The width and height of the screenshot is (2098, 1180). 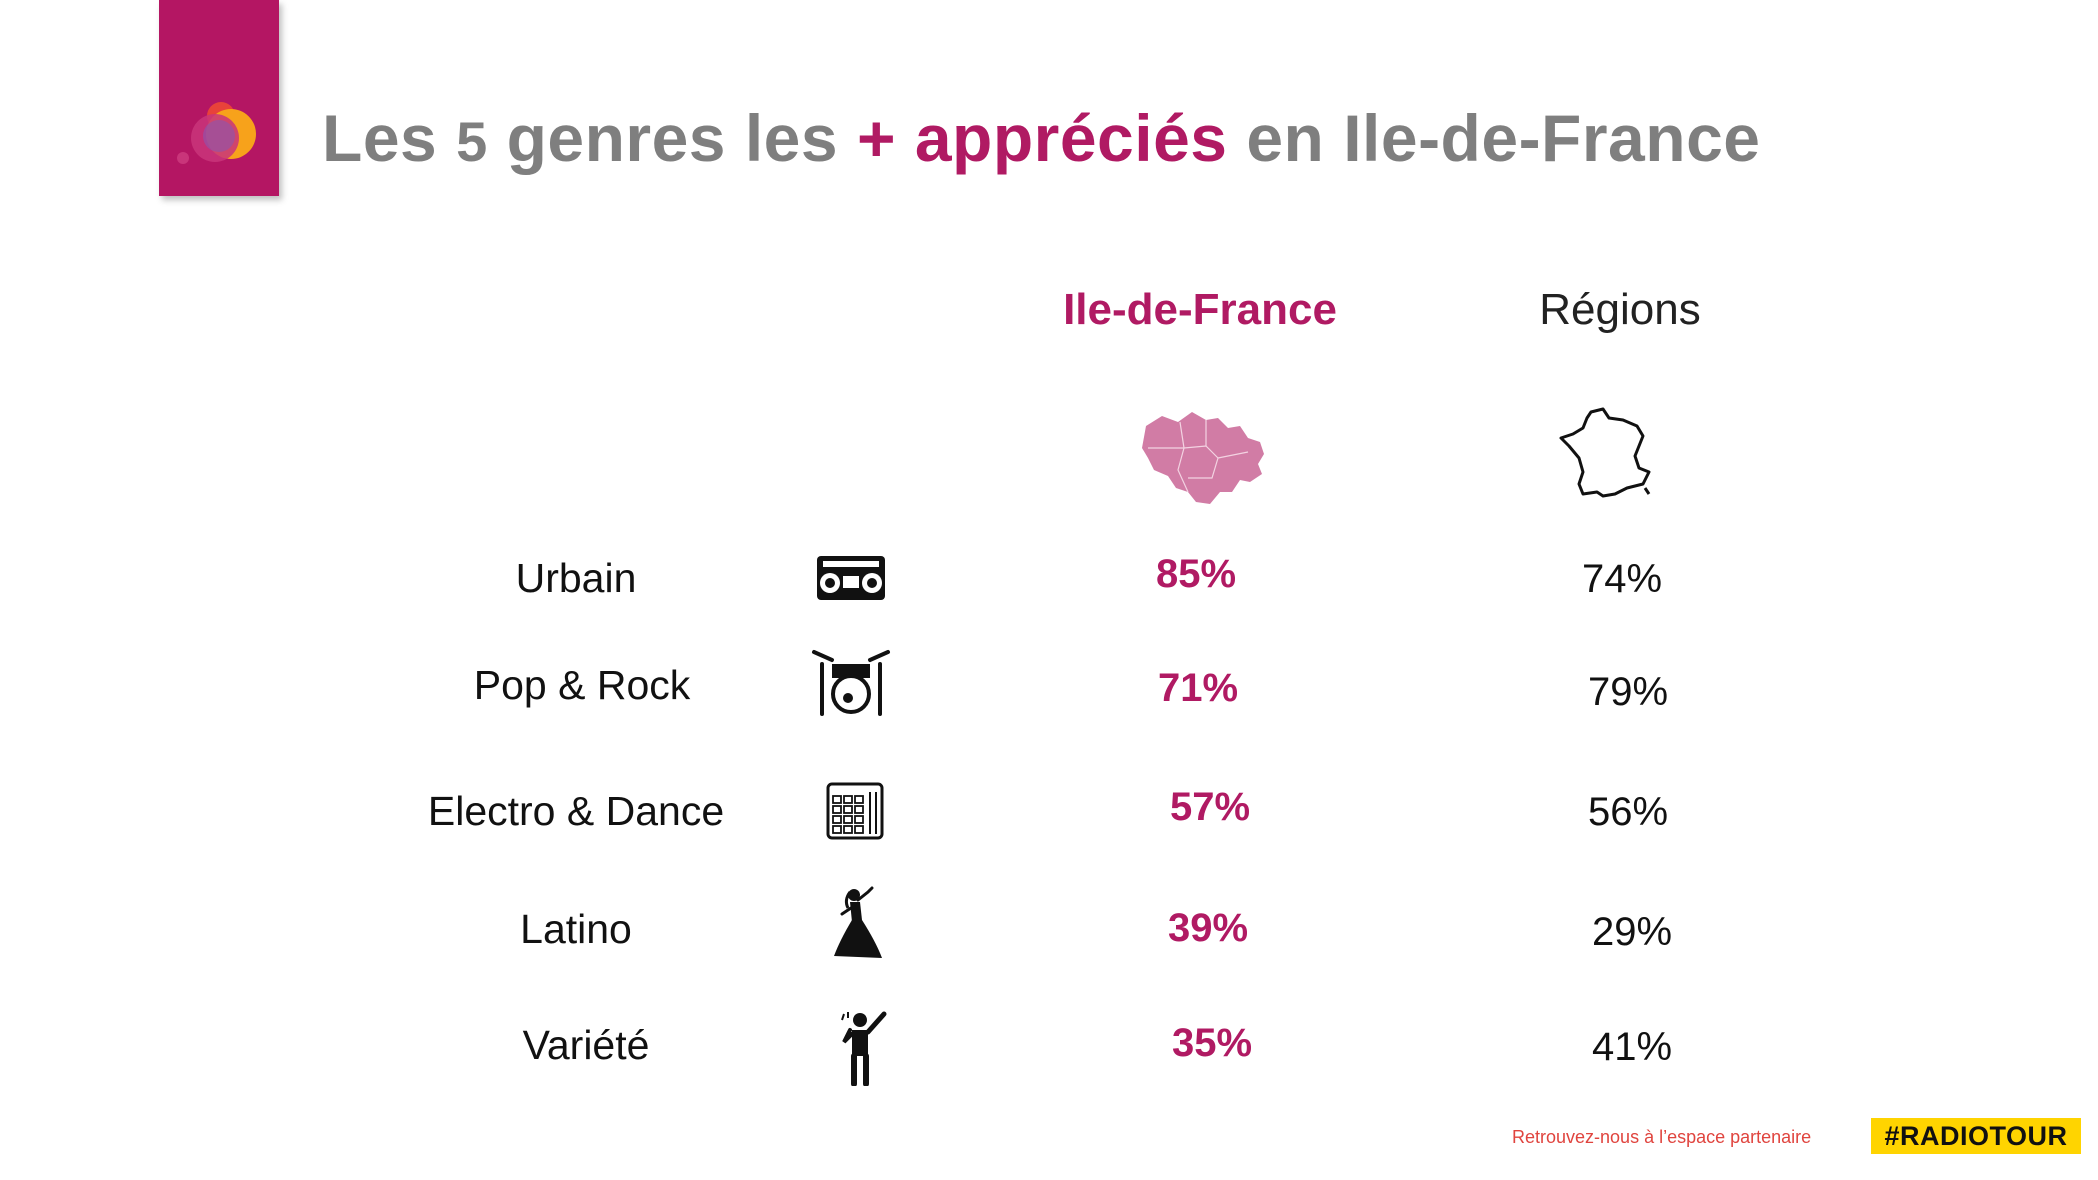 What do you see at coordinates (1200, 309) in the screenshot?
I see `column-header-idf: Ile-de-France` at bounding box center [1200, 309].